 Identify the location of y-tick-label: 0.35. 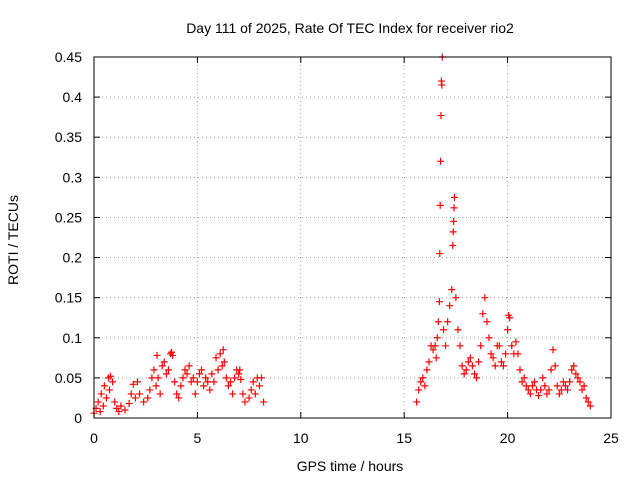
(68, 137).